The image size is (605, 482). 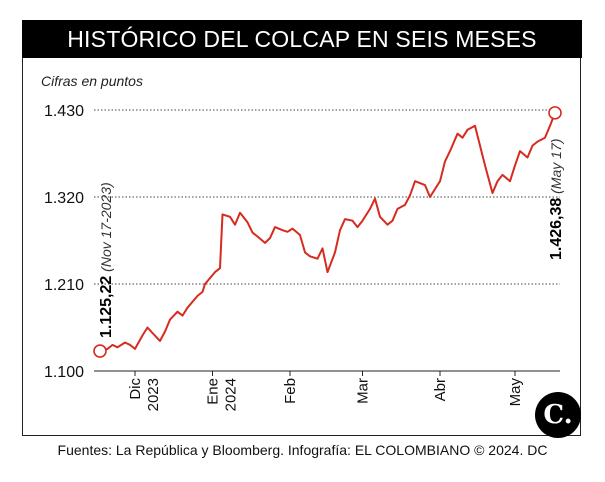 I want to click on x-tick-sublabel-1: 2024, so click(x=231, y=394).